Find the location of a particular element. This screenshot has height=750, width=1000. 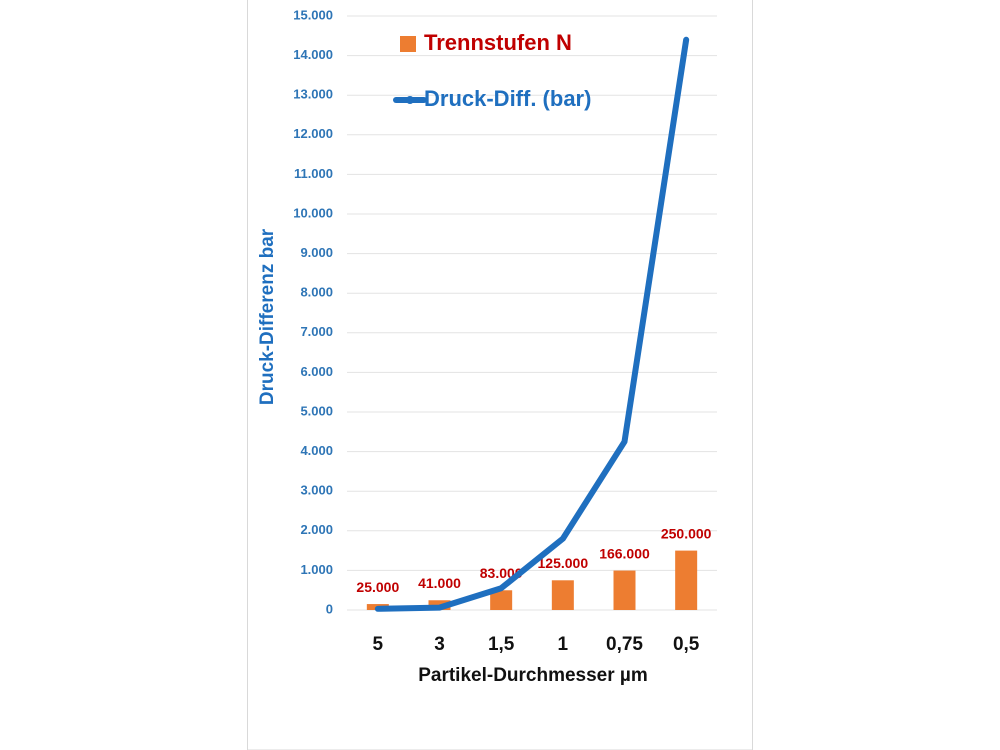

y-tick-label: 1.000 is located at coordinates (316, 569).